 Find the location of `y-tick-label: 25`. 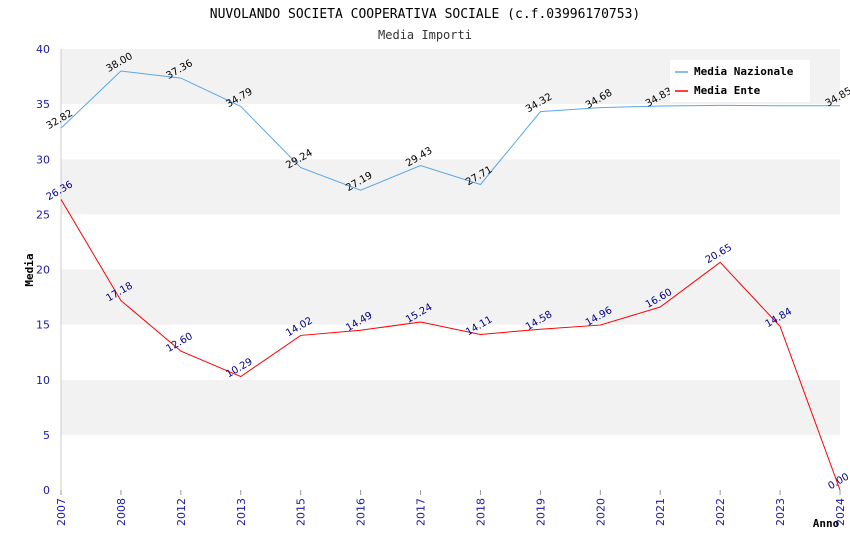

y-tick-label: 25 is located at coordinates (43, 214).